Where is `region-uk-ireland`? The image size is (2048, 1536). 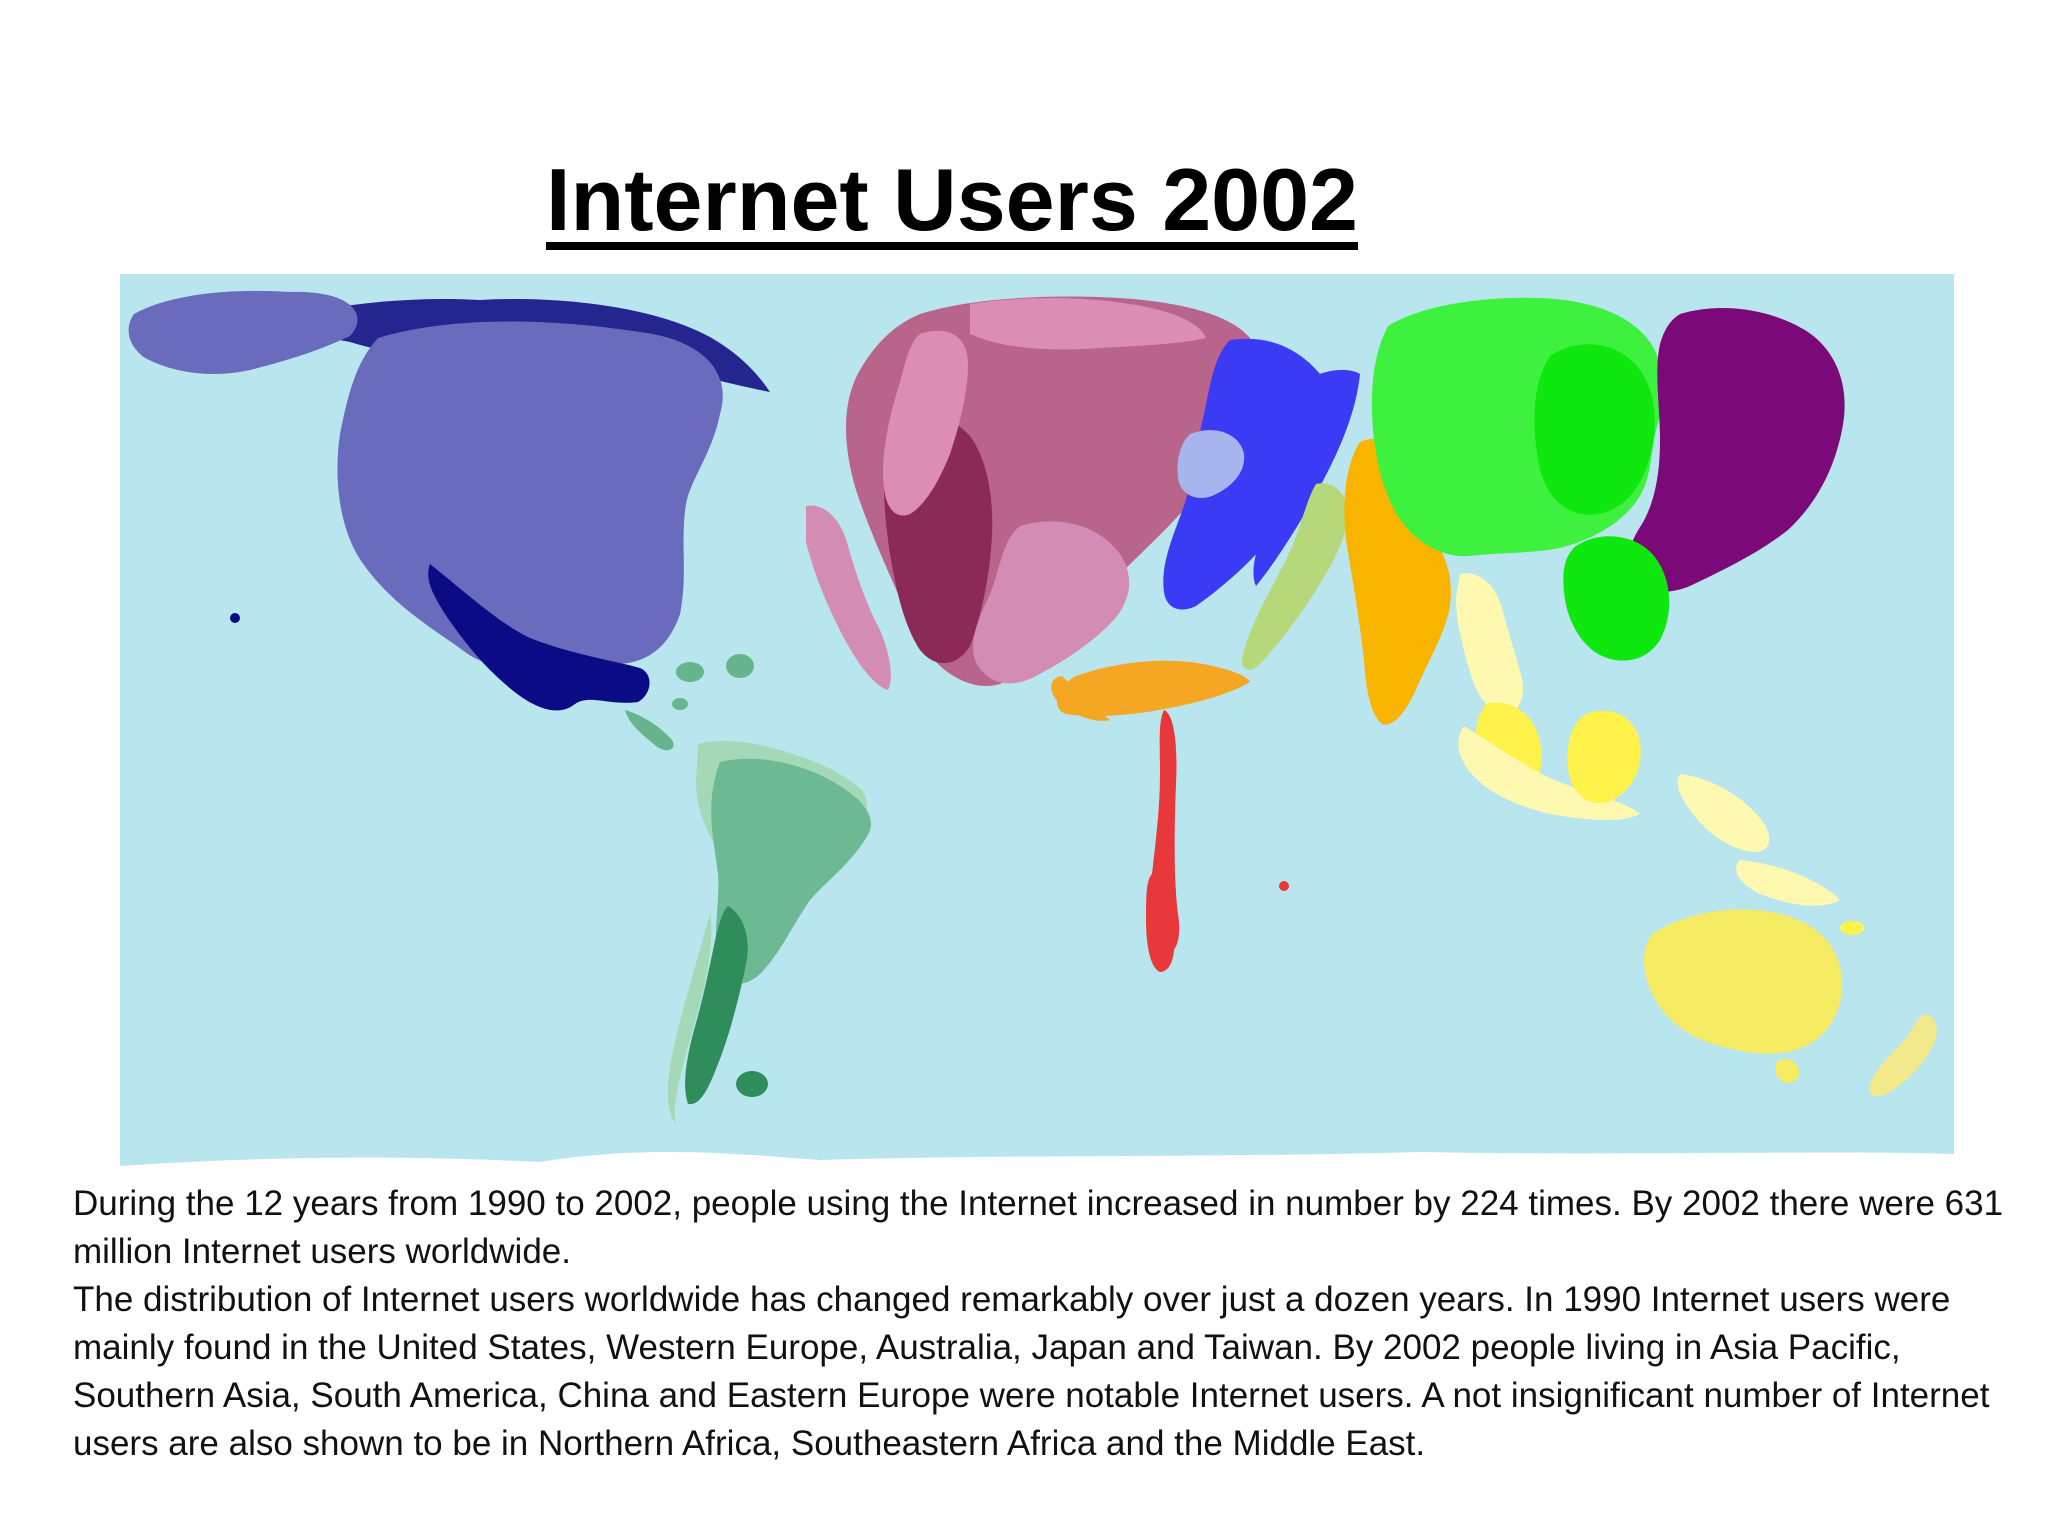 region-uk-ireland is located at coordinates (925, 423).